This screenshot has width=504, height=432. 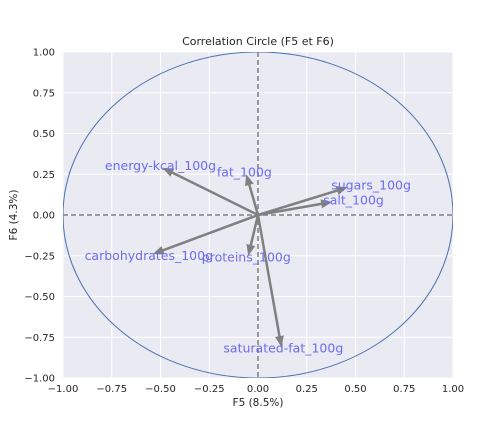 What do you see at coordinates (258, 403) in the screenshot?
I see `x-axis-title: F5 (8.5%)` at bounding box center [258, 403].